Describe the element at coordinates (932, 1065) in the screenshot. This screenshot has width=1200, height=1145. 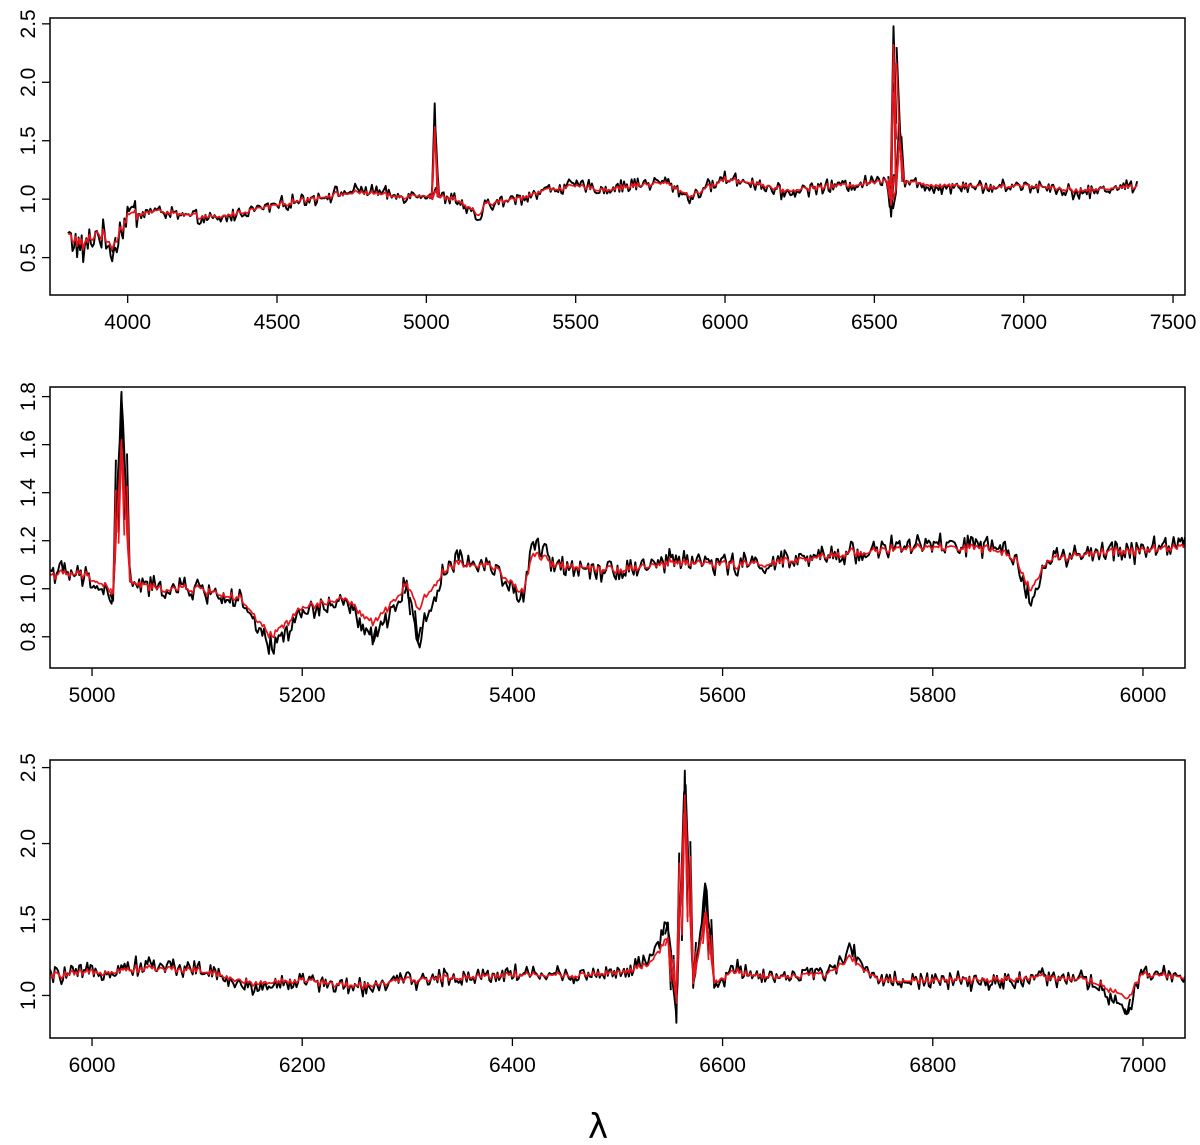
I see `x-tick-label: 6800` at that location.